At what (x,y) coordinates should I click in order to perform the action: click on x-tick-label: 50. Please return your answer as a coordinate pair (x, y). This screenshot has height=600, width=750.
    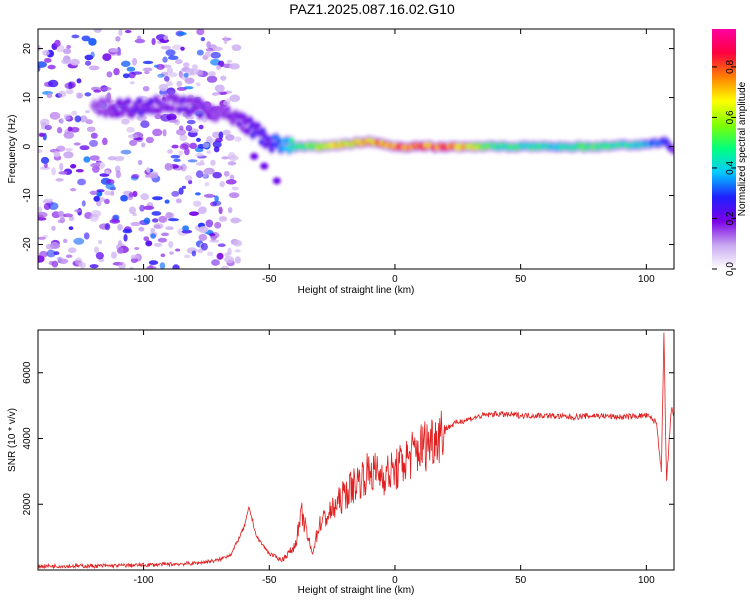
    Looking at the image, I should click on (521, 279).